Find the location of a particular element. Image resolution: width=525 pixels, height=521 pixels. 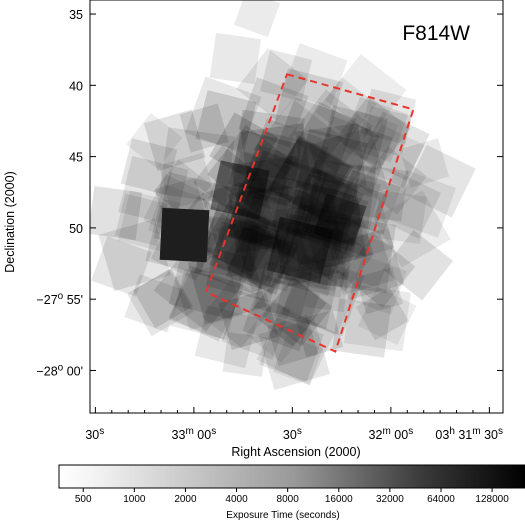

y-tick-label: 50 is located at coordinates (76, 229).